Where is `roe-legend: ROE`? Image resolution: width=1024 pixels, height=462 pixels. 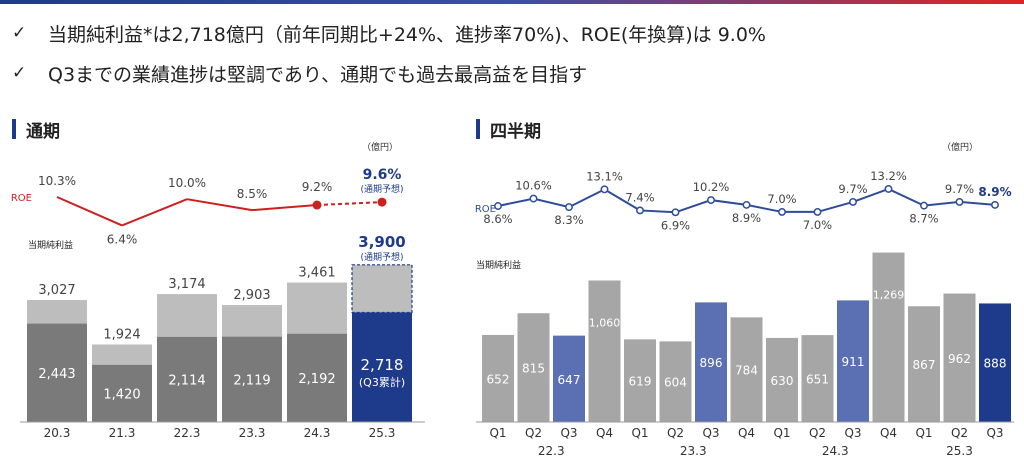
roe-legend: ROE is located at coordinates (485, 209).